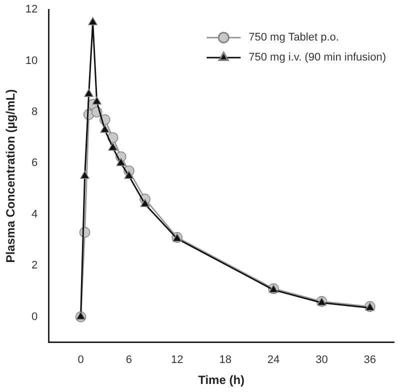 Image resolution: width=400 pixels, height=392 pixels. I want to click on x-tick-label: 12, so click(177, 360).